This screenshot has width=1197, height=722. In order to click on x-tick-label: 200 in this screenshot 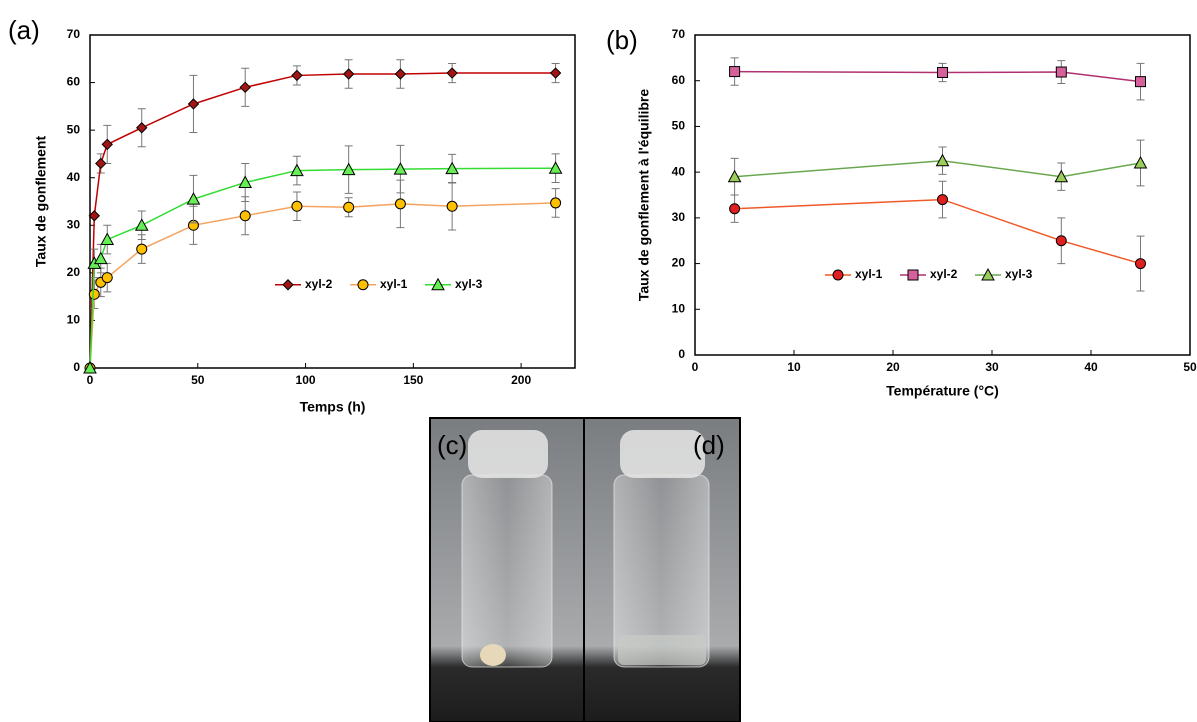, I will do `click(521, 380)`.